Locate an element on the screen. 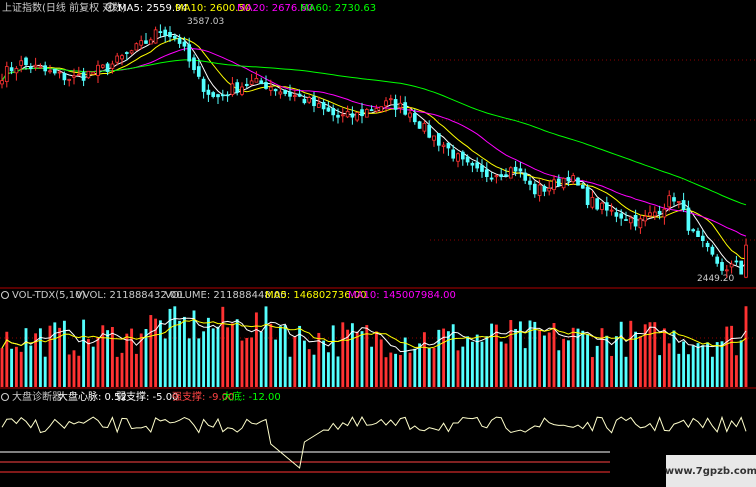 The width and height of the screenshot is (756, 487). market-pulse-line is located at coordinates (374, 442).